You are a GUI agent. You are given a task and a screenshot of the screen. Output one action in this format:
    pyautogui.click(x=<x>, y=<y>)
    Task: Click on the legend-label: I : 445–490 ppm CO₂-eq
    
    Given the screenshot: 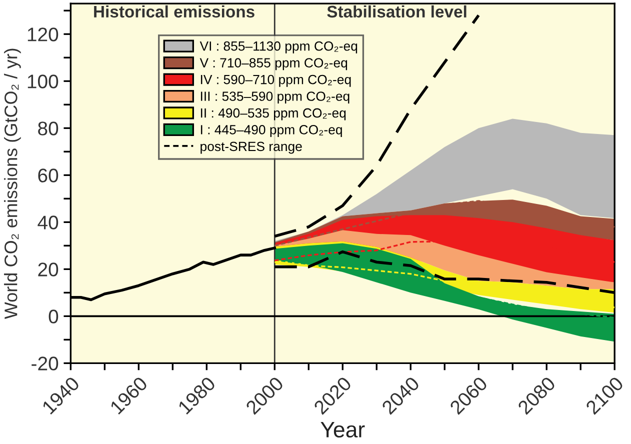 What is the action you would take?
    pyautogui.click(x=271, y=131)
    